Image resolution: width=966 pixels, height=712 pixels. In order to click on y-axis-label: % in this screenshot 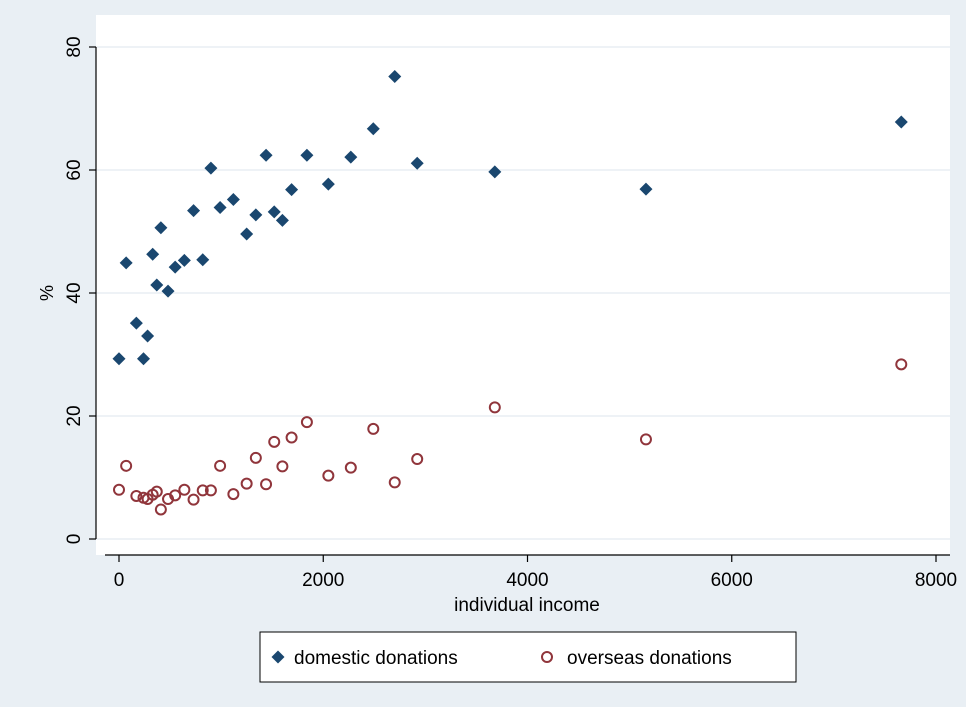, I will do `click(47, 293)`.